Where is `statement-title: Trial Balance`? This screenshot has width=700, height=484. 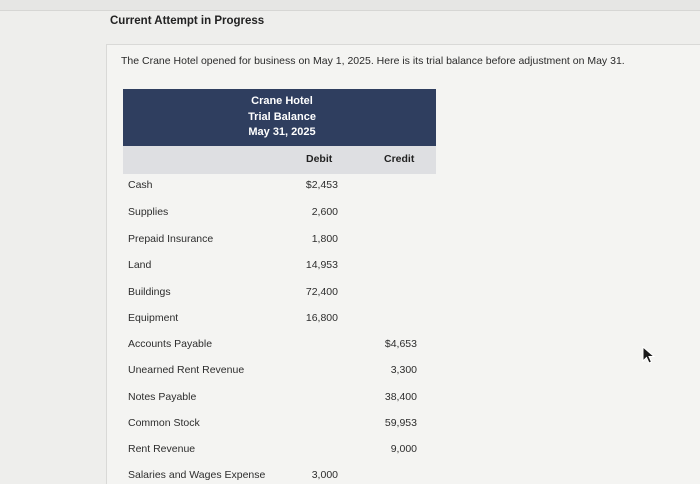
statement-title: Trial Balance is located at coordinates (282, 116).